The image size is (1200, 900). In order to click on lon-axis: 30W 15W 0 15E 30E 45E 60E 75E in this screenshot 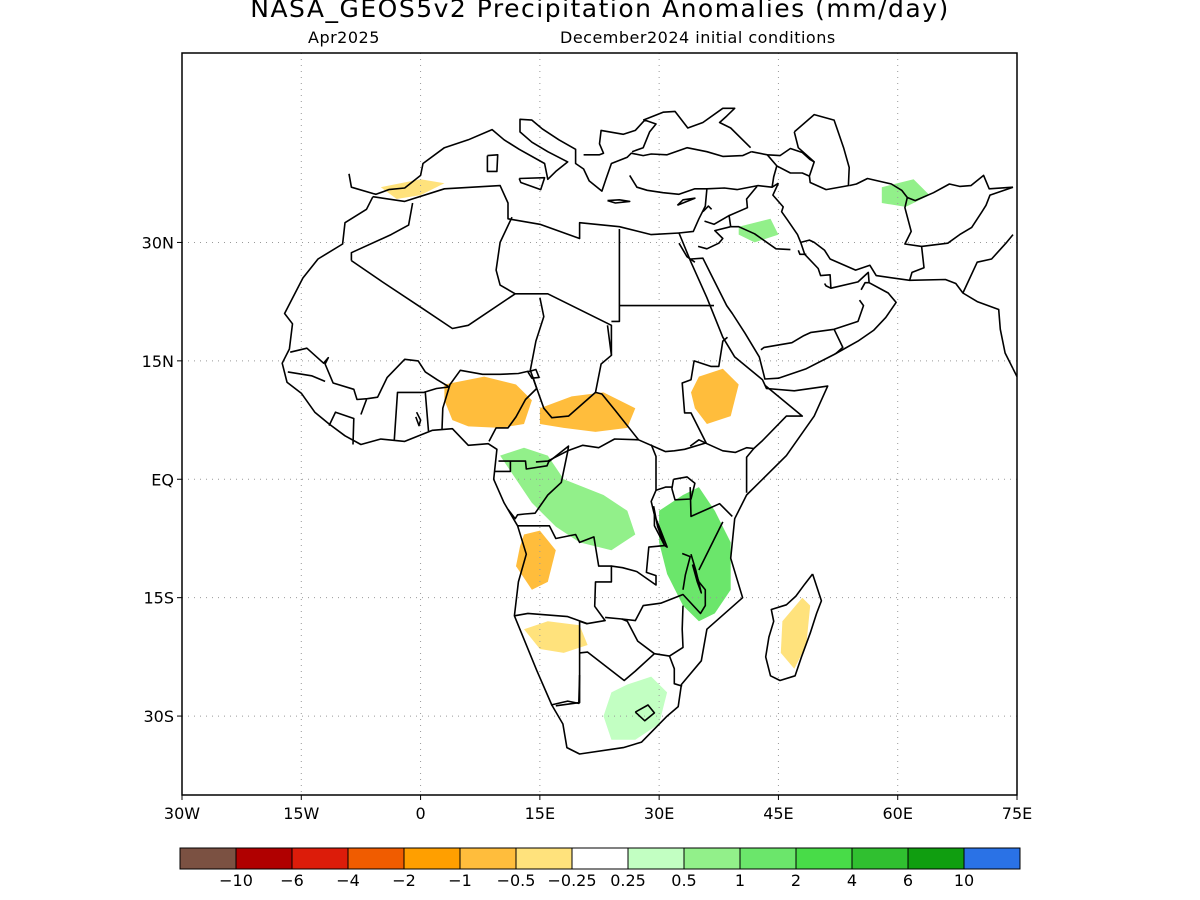, I will do `click(598, 809)`.